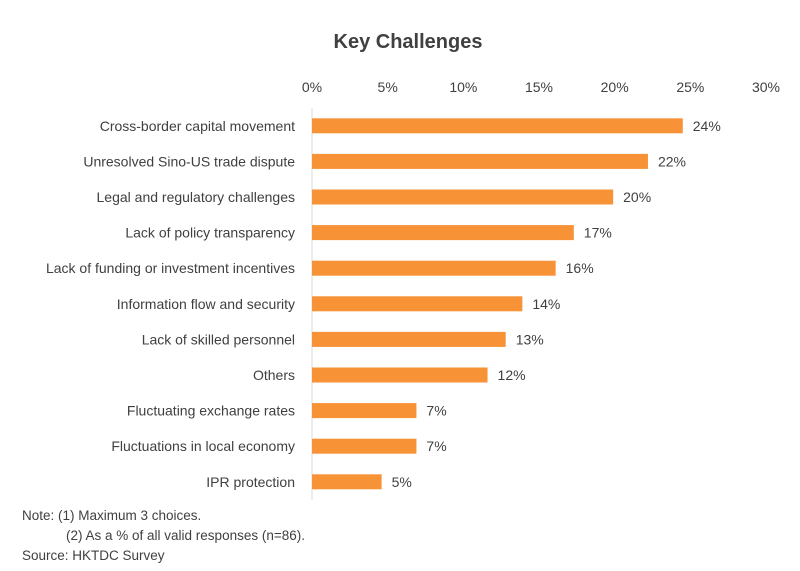 This screenshot has width=800, height=571. What do you see at coordinates (274, 375) in the screenshot?
I see `category-label: Others` at bounding box center [274, 375].